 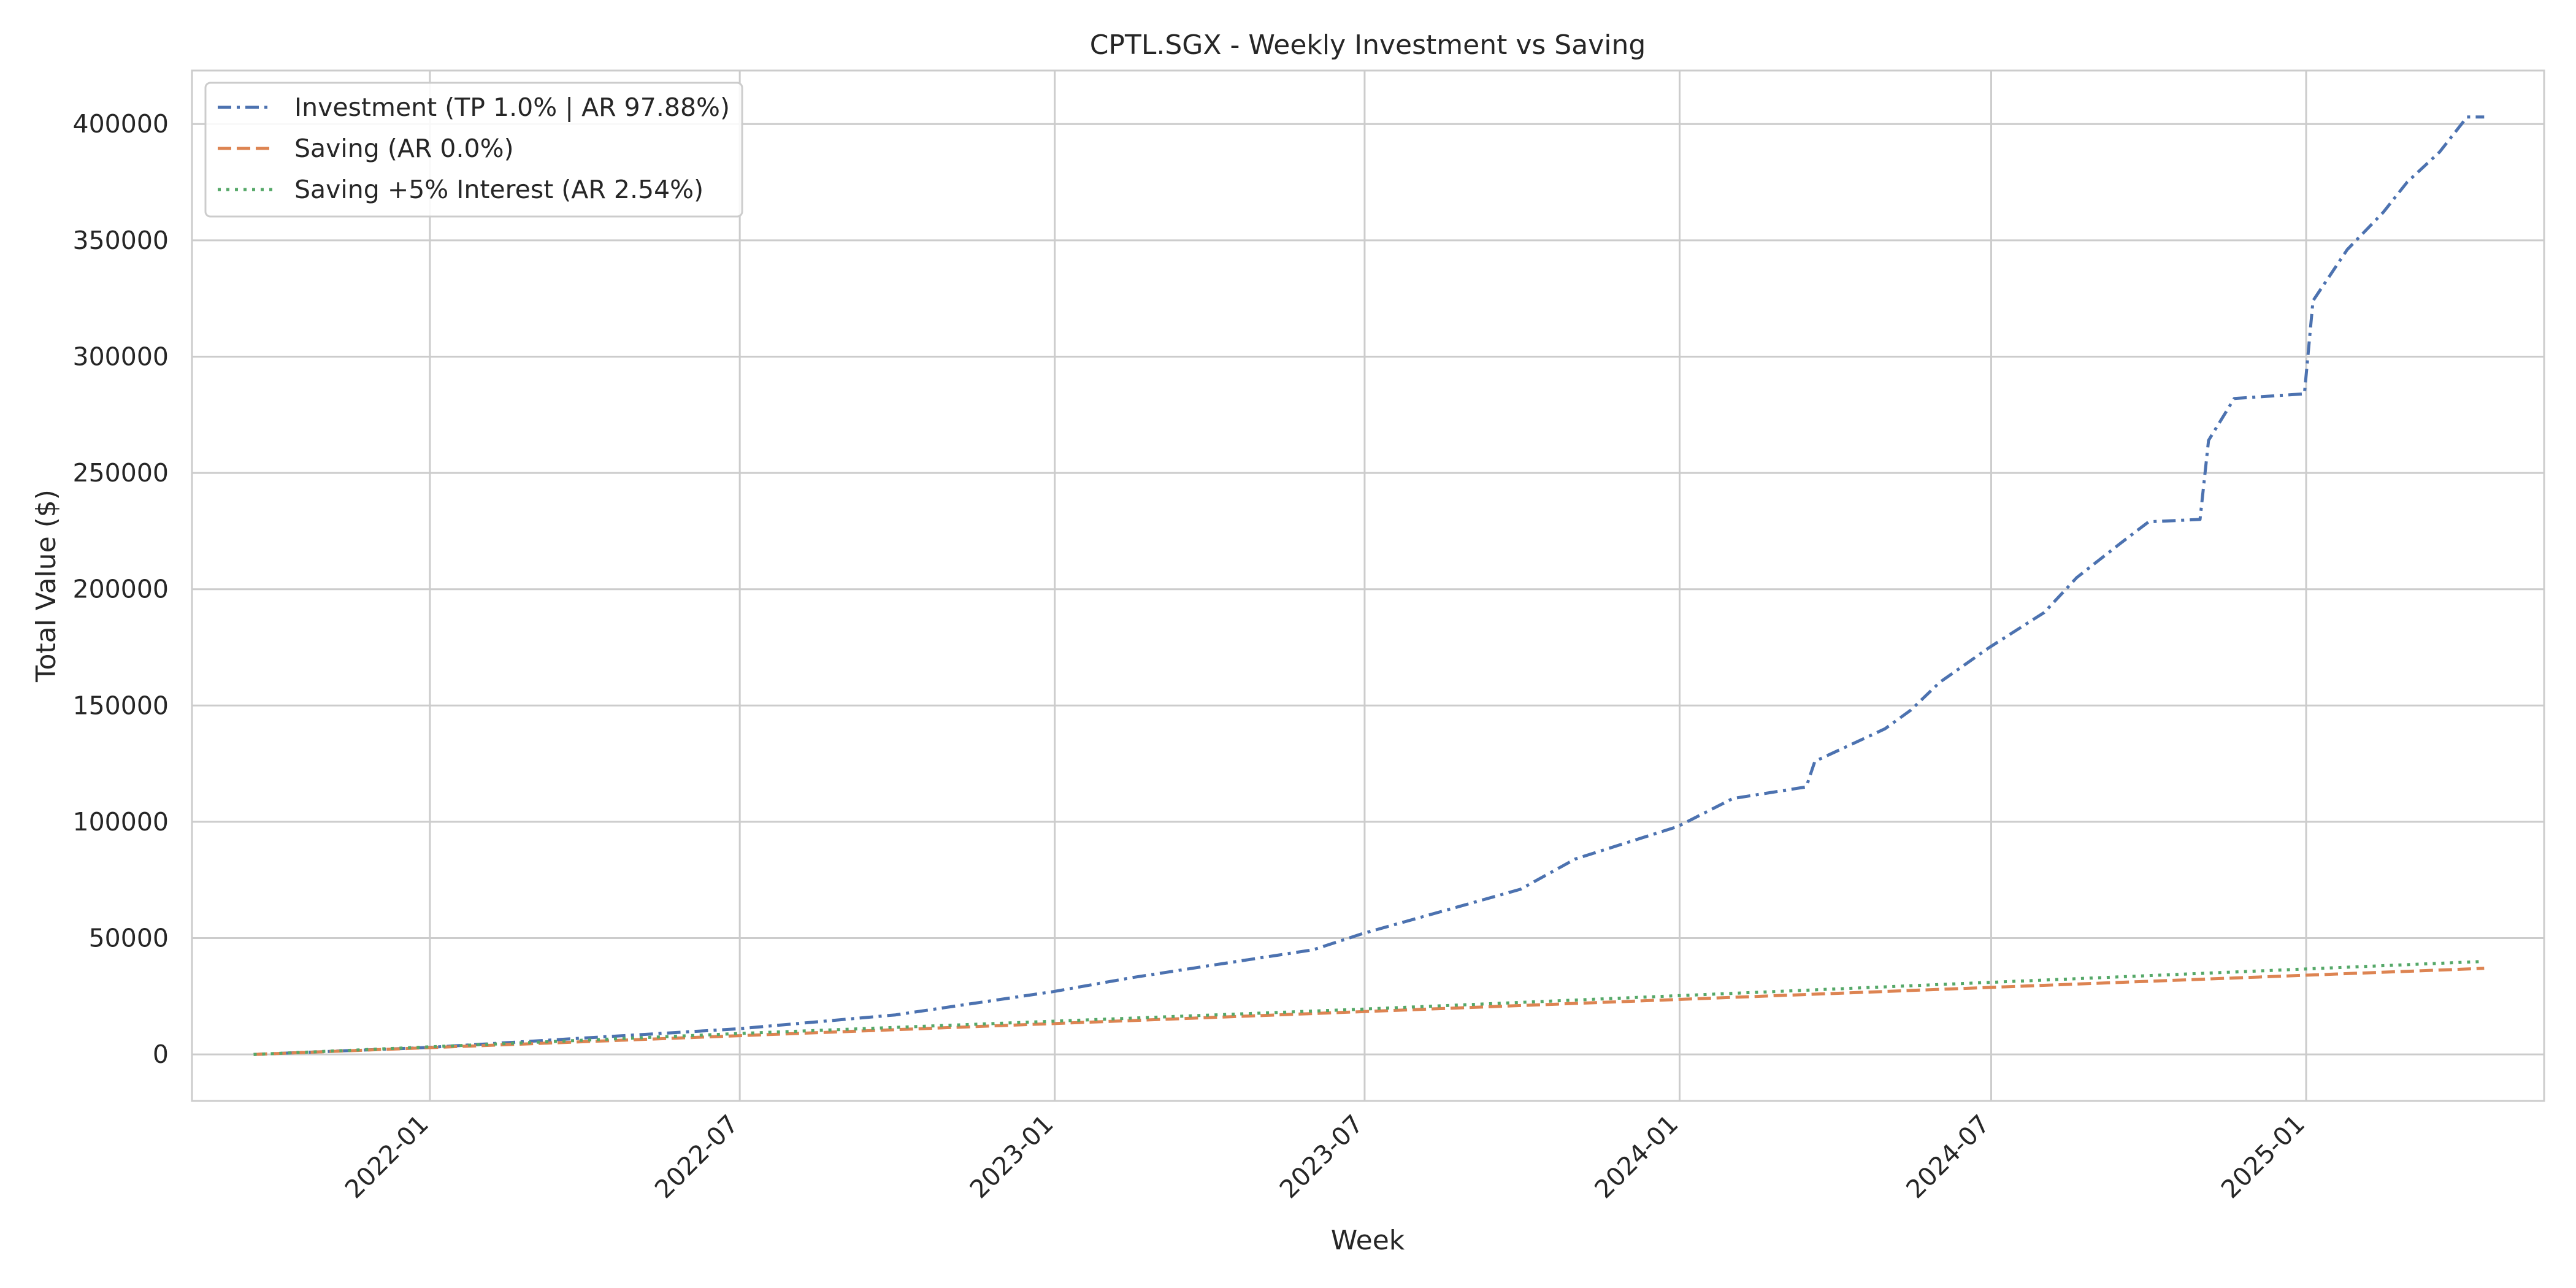 What do you see at coordinates (120, 124) in the screenshot?
I see `y-tick-label: 400000` at bounding box center [120, 124].